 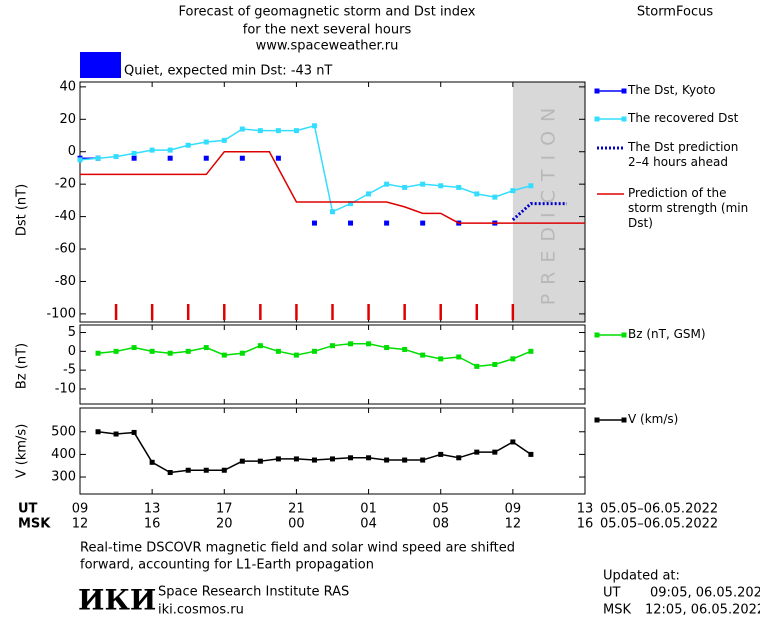 I want to click on legend-entry: Bz (nT, GSM), so click(x=667, y=334).